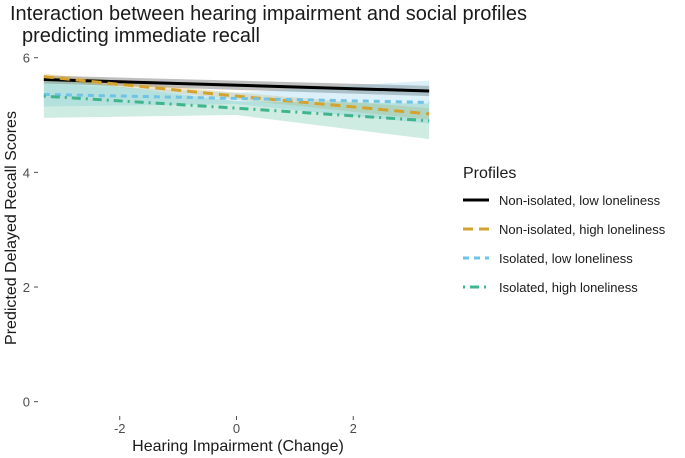  I want to click on y-tick-label-4: 6, so click(26, 58).